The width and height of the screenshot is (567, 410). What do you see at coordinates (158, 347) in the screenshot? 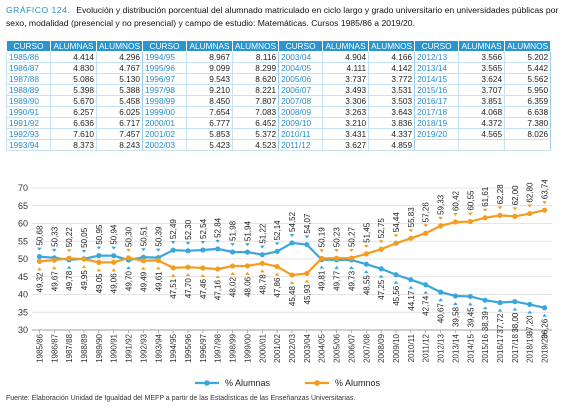
I see `x-tick-label: 1993/94` at bounding box center [158, 347].